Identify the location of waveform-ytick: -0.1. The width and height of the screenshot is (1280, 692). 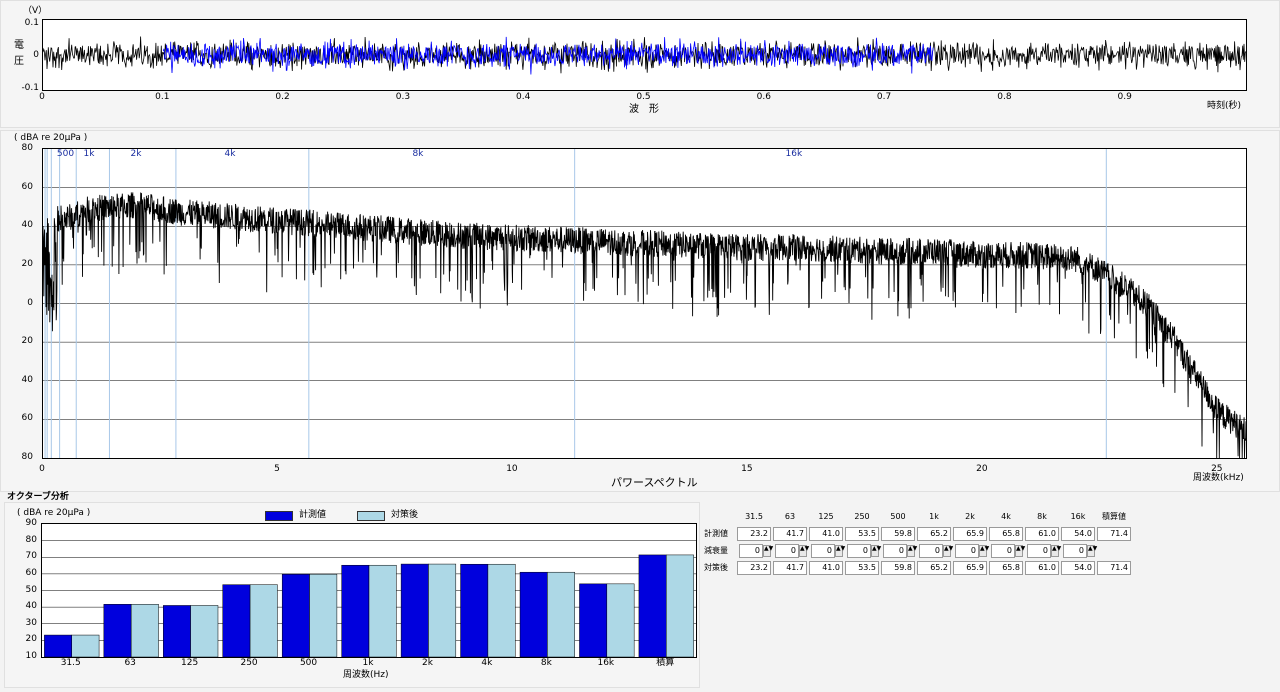
(30, 88).